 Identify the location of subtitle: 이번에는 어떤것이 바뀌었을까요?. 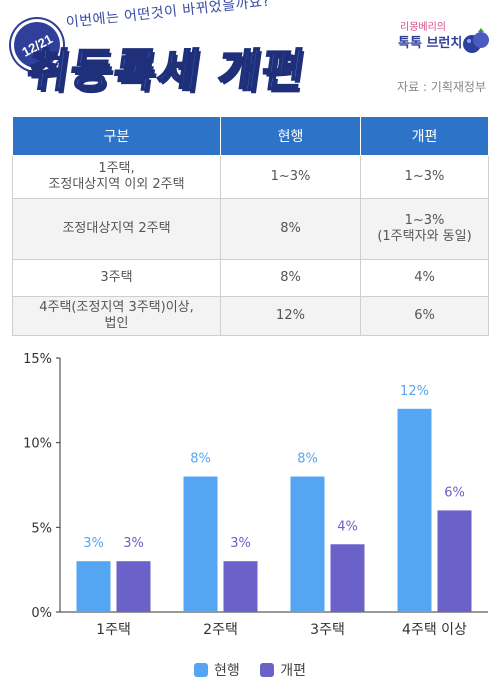
(168, 15).